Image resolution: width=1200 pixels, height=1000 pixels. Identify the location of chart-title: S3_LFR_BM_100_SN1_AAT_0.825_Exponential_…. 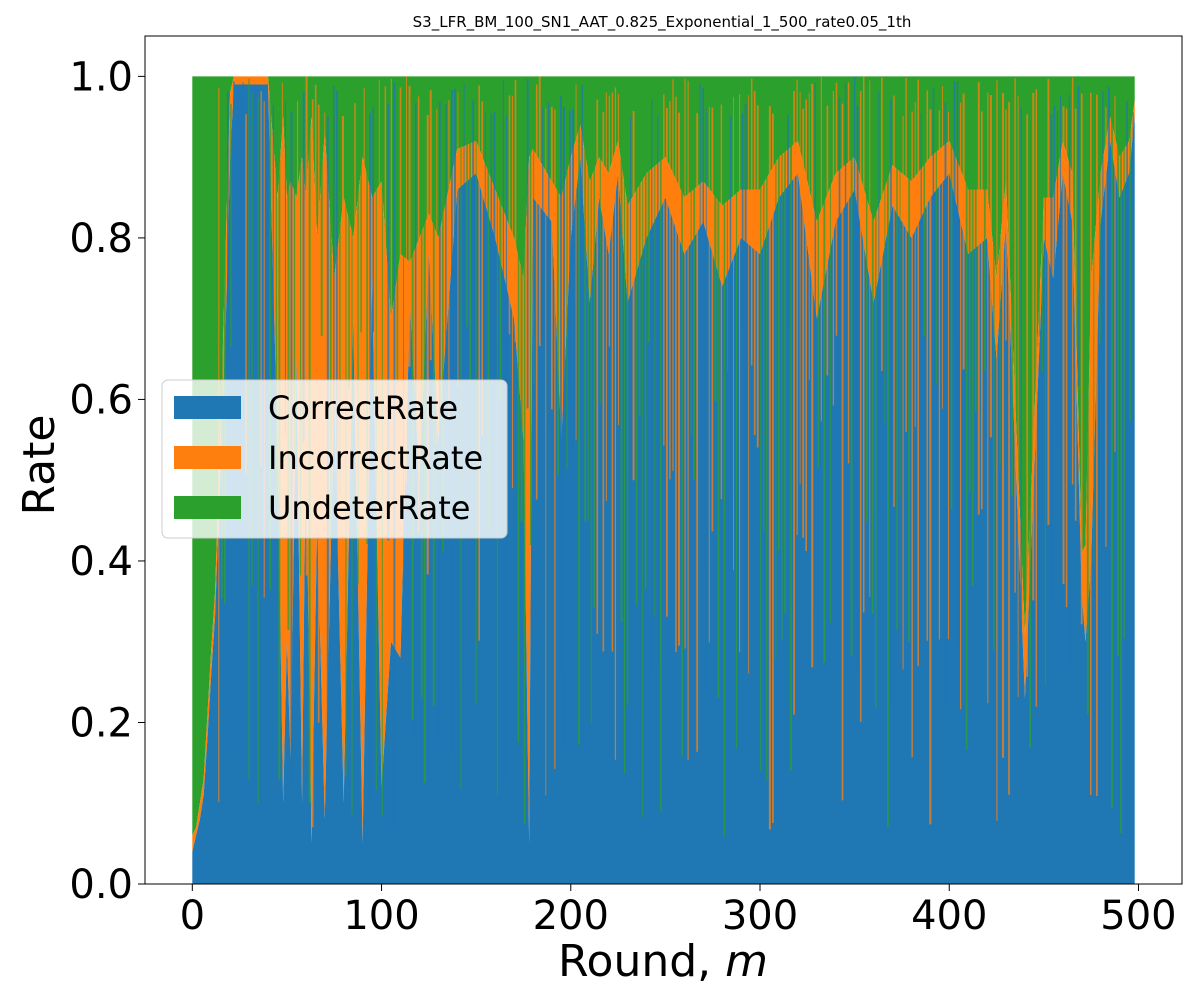
(662, 22).